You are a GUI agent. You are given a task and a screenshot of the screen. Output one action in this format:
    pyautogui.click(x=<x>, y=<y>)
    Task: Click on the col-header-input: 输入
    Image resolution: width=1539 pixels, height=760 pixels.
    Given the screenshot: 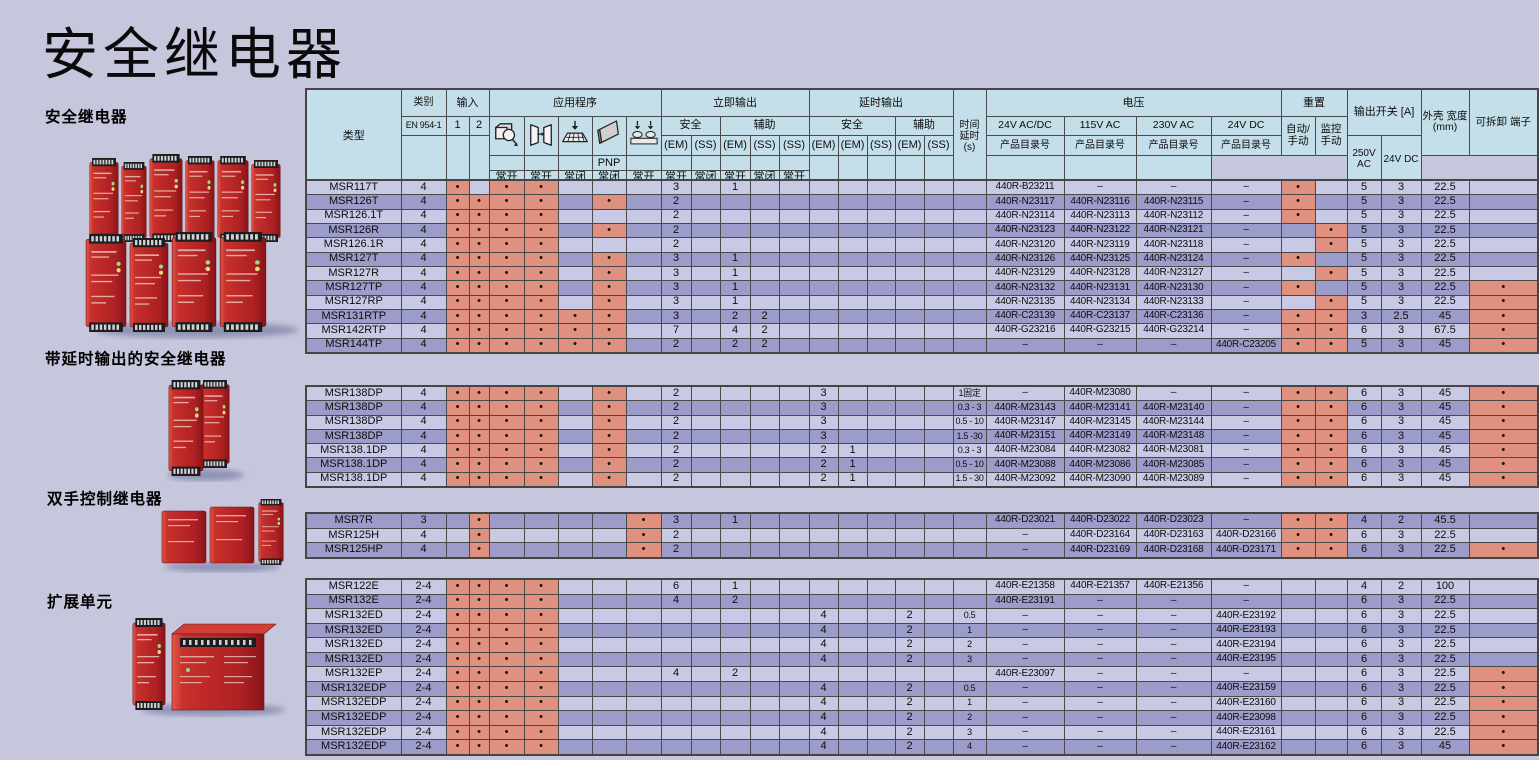 What is the action you would take?
    pyautogui.click(x=467, y=102)
    